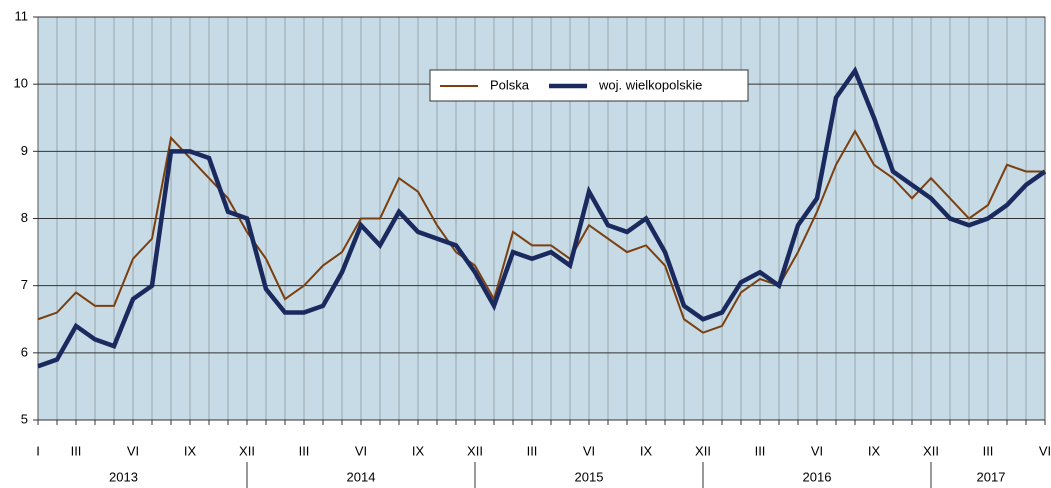  Describe the element at coordinates (38, 450) in the screenshot. I see `x-tick-label: I` at that location.